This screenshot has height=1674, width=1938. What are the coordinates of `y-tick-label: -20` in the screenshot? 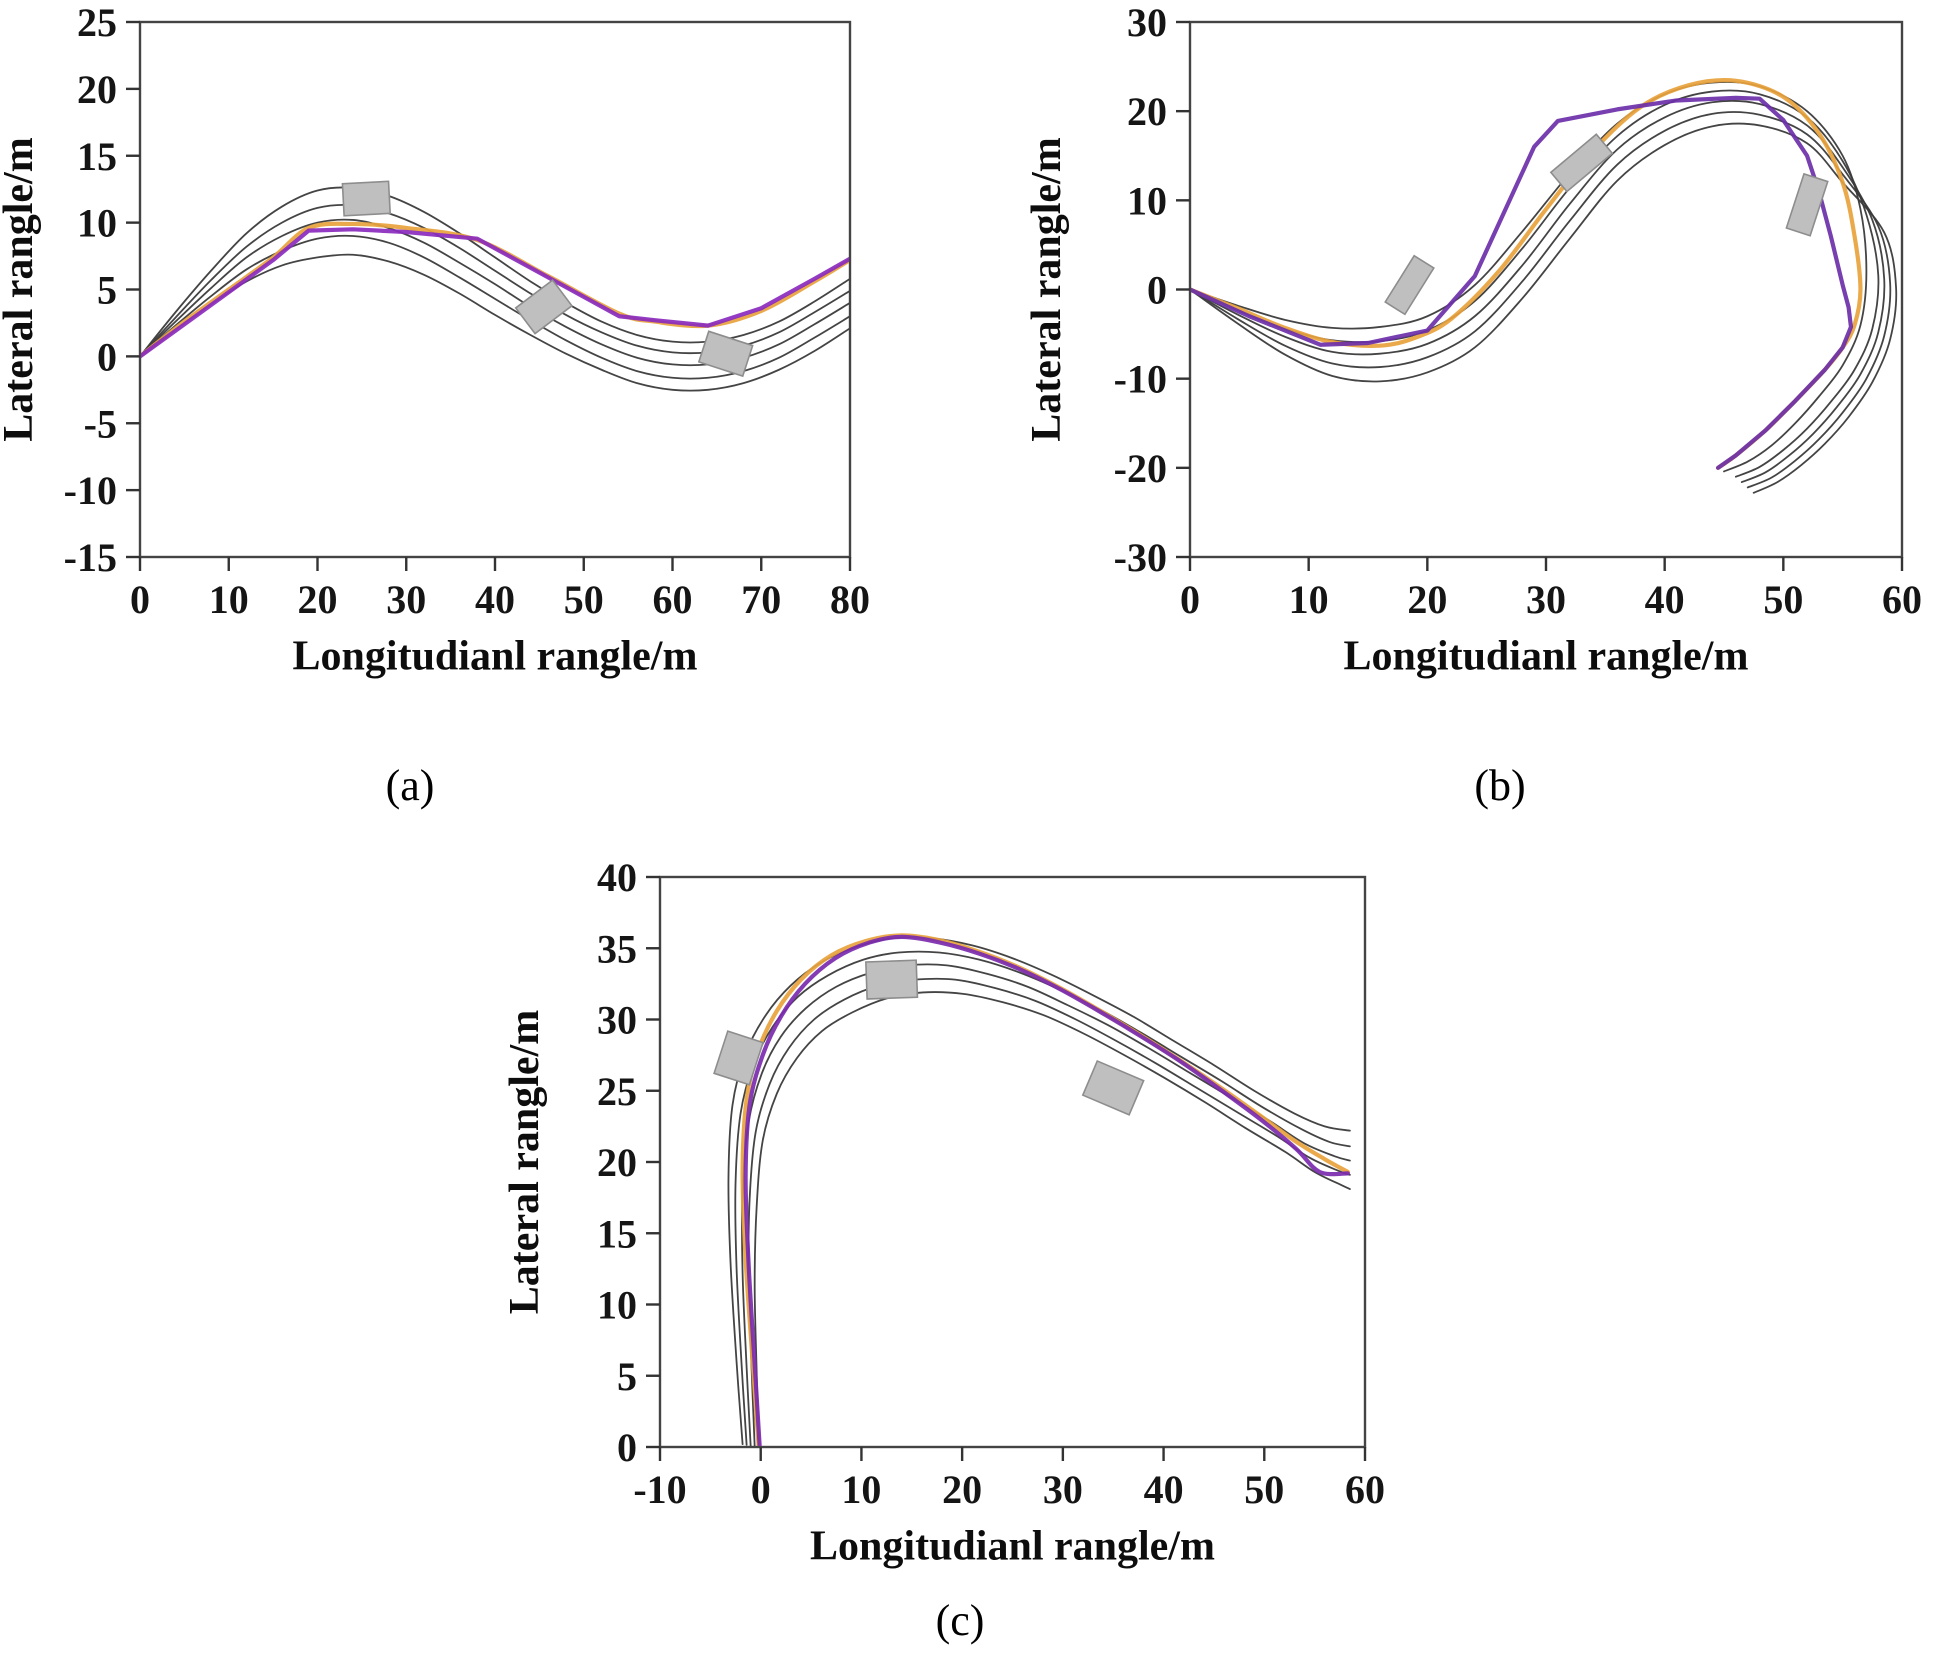 It's located at (1140, 468).